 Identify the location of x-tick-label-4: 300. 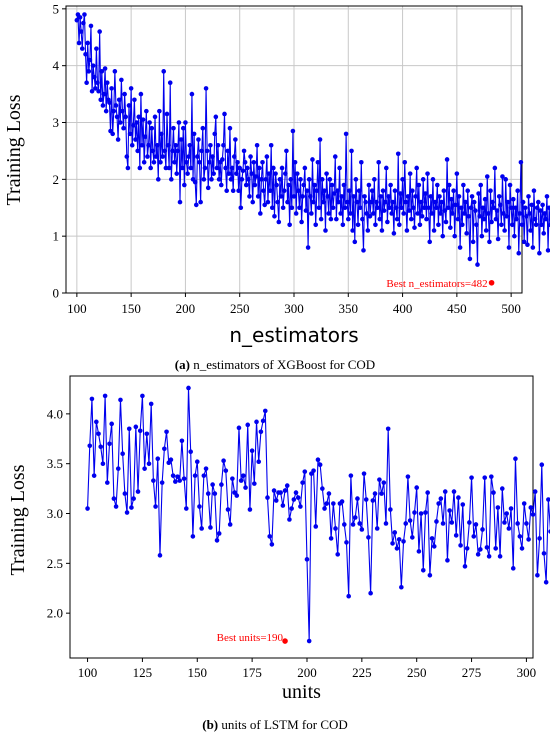
(294, 308).